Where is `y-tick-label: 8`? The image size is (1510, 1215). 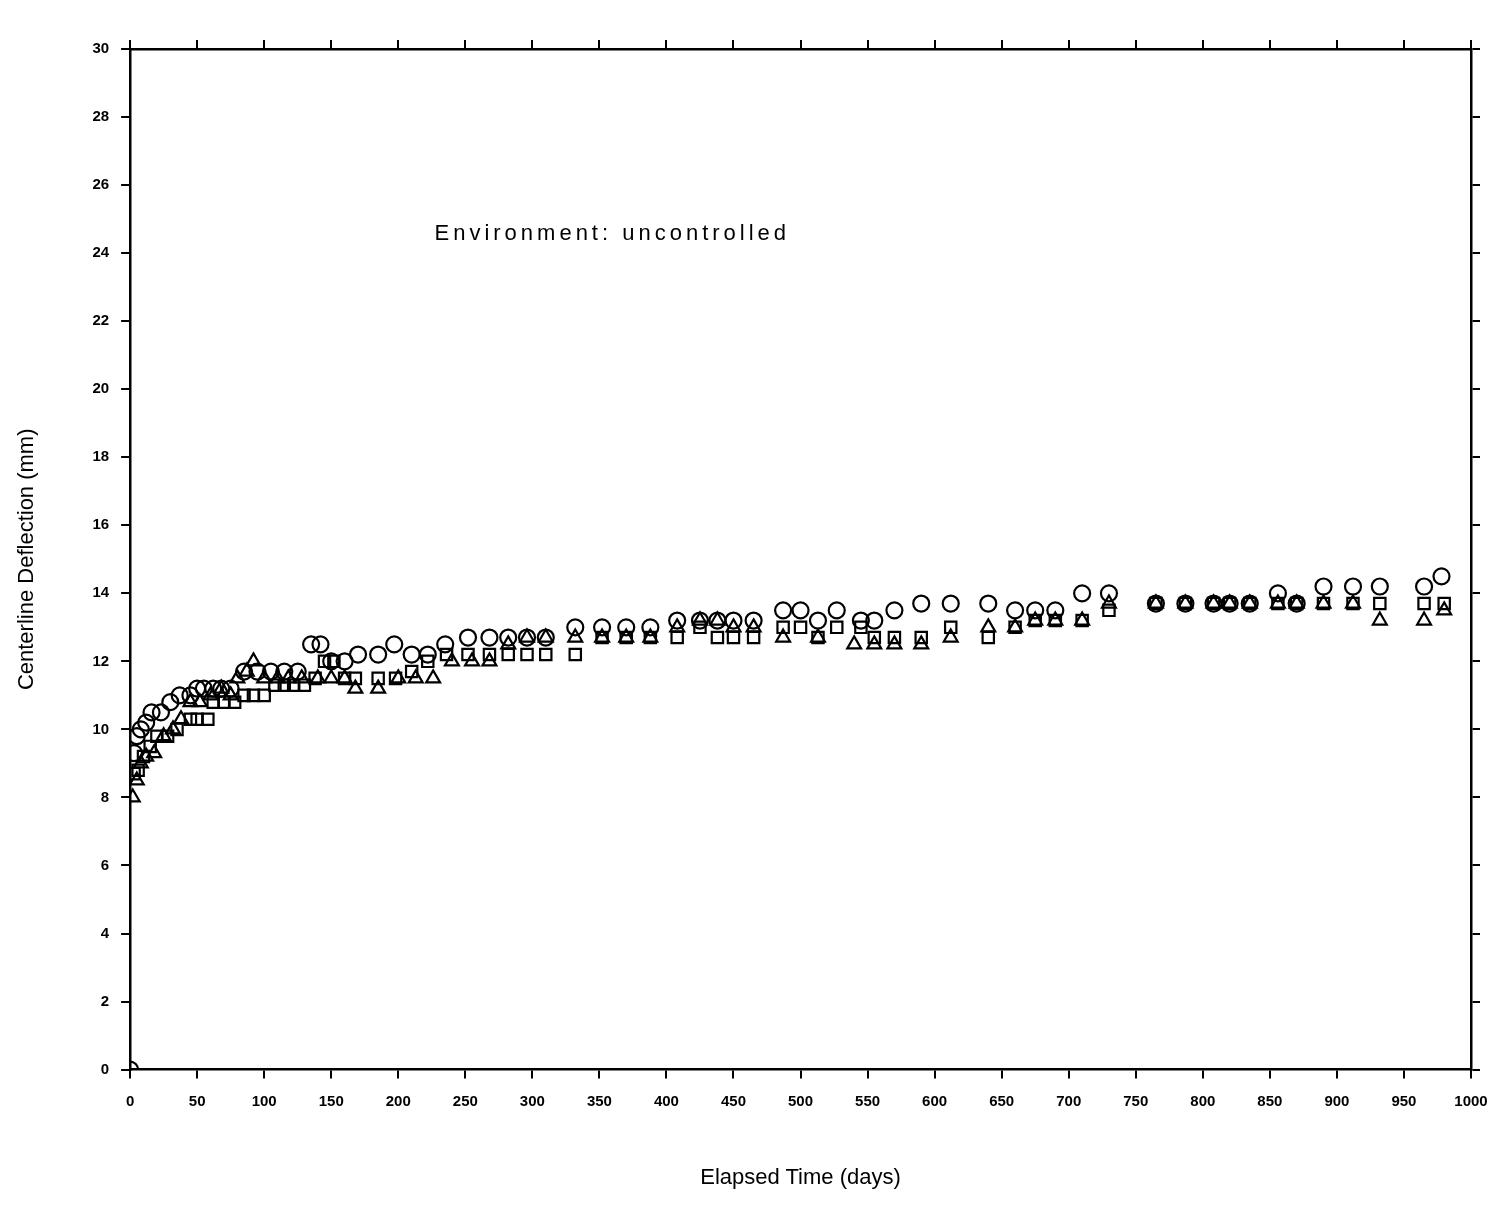
y-tick-label: 8 is located at coordinates (105, 796).